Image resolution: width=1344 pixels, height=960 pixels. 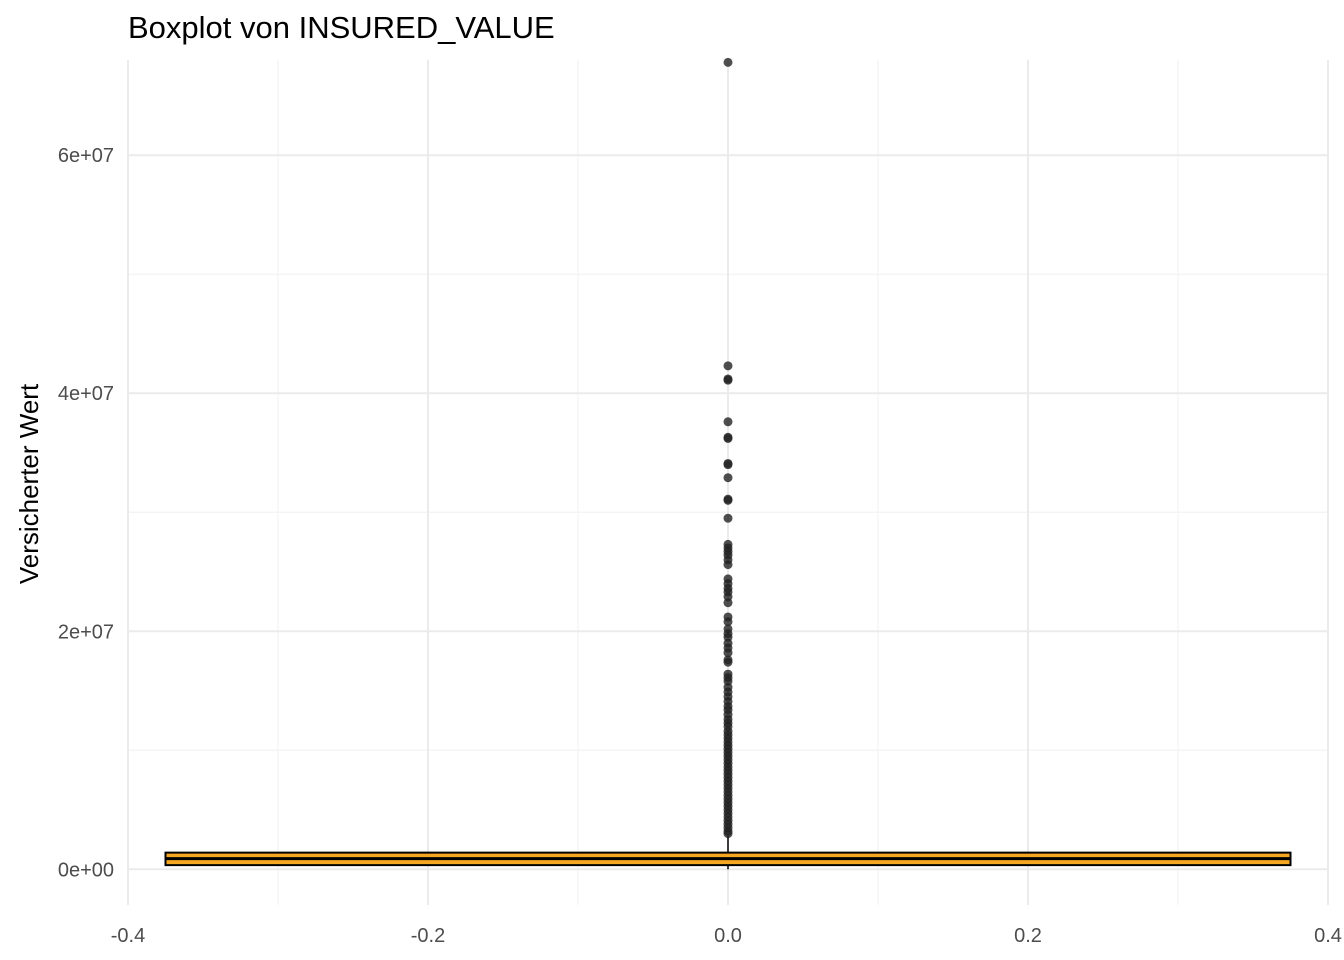 What do you see at coordinates (128, 936) in the screenshot?
I see `x-tick-label: -0.4` at bounding box center [128, 936].